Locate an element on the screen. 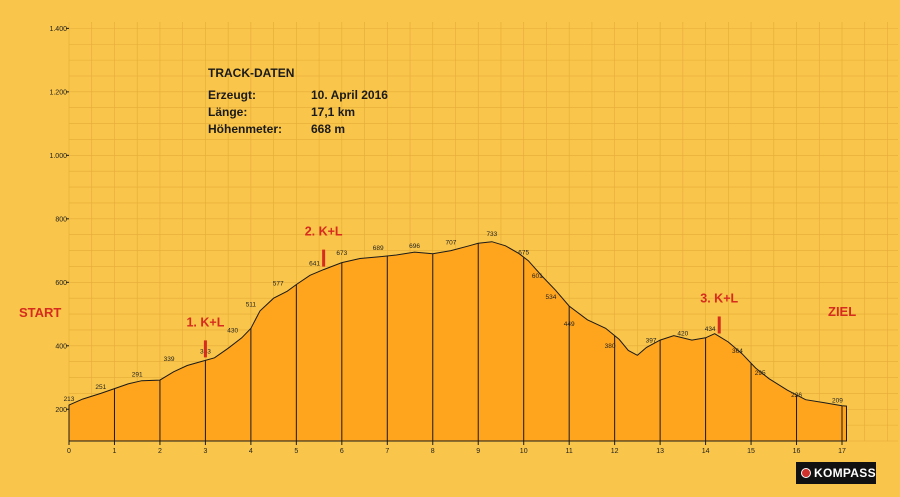  elevation-point-label: 226 is located at coordinates (796, 395).